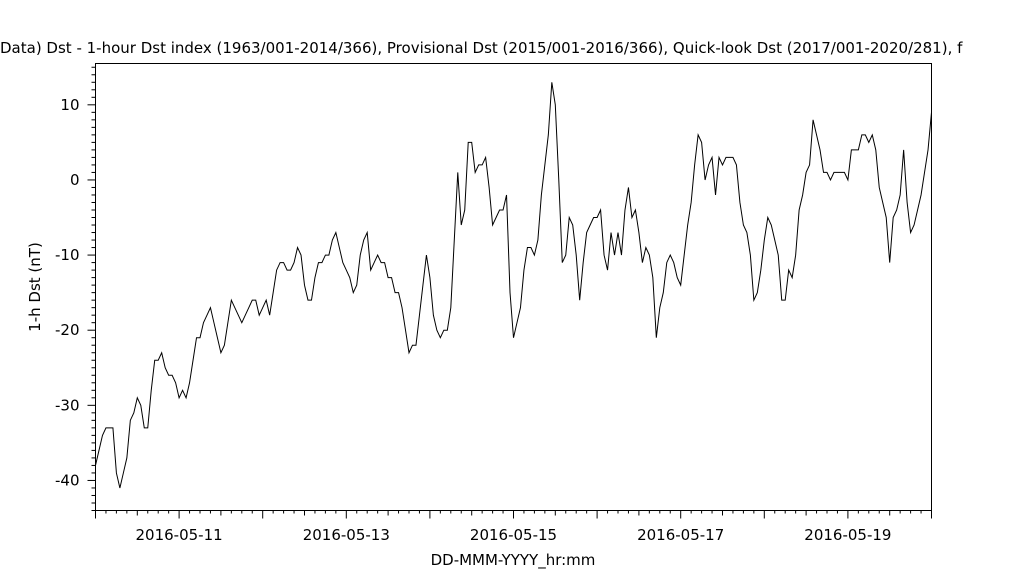 The height and width of the screenshot is (573, 1011). What do you see at coordinates (847, 535) in the screenshot?
I see `x-tick-label: 2016-05-19` at bounding box center [847, 535].